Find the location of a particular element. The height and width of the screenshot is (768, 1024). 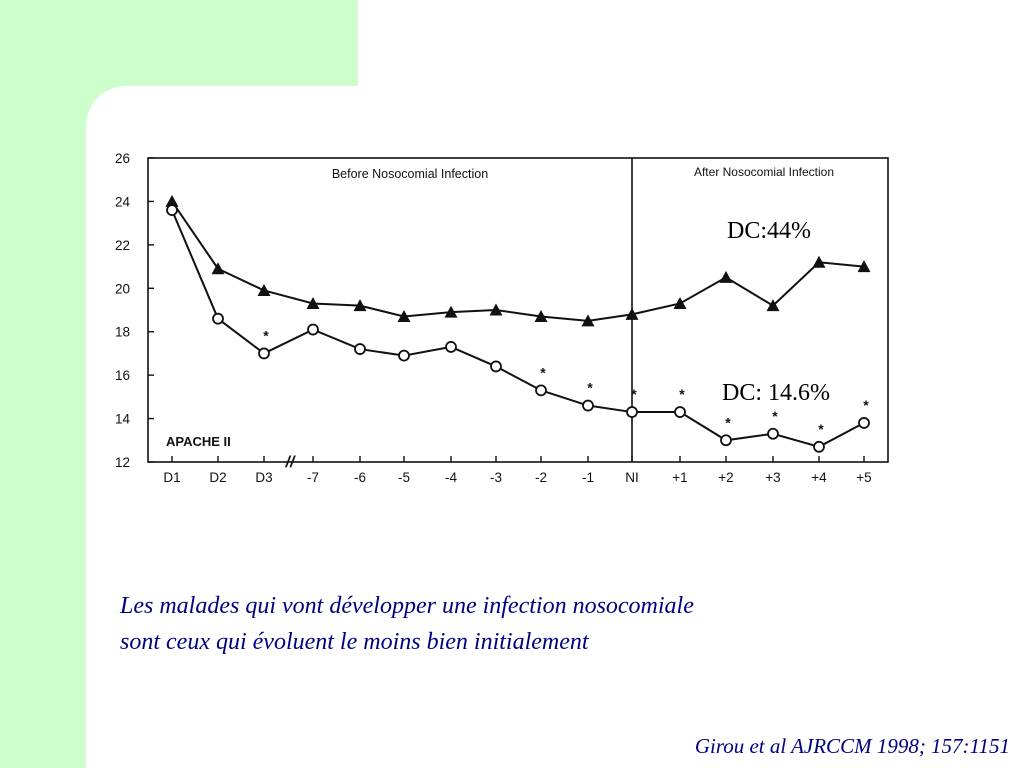

series-annotation-circle: DC: 14.6% is located at coordinates (776, 393).